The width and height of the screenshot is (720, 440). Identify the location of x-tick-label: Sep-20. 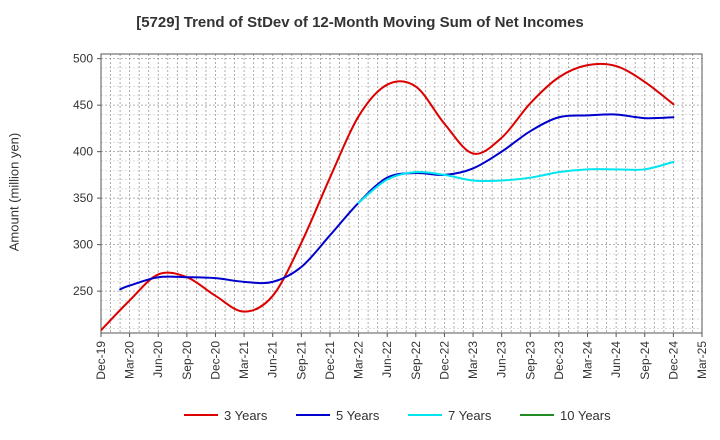
(187, 360).